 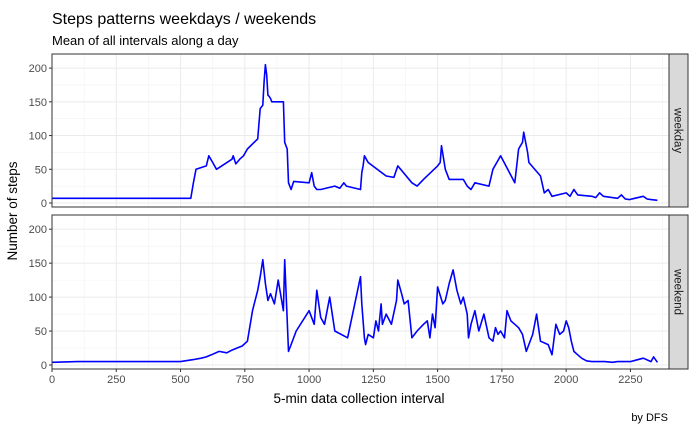 What do you see at coordinates (180, 380) in the screenshot?
I see `x-tick-label: 500` at bounding box center [180, 380].